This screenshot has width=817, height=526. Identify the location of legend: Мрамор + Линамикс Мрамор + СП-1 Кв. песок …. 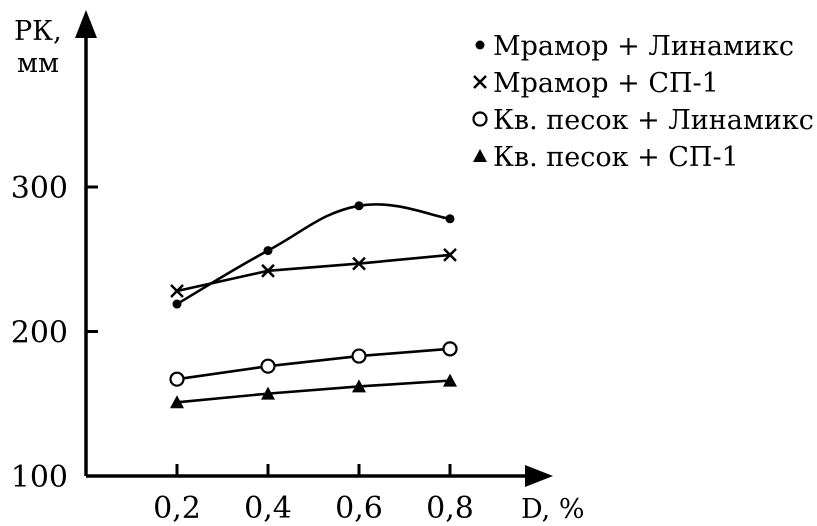
(643, 102).